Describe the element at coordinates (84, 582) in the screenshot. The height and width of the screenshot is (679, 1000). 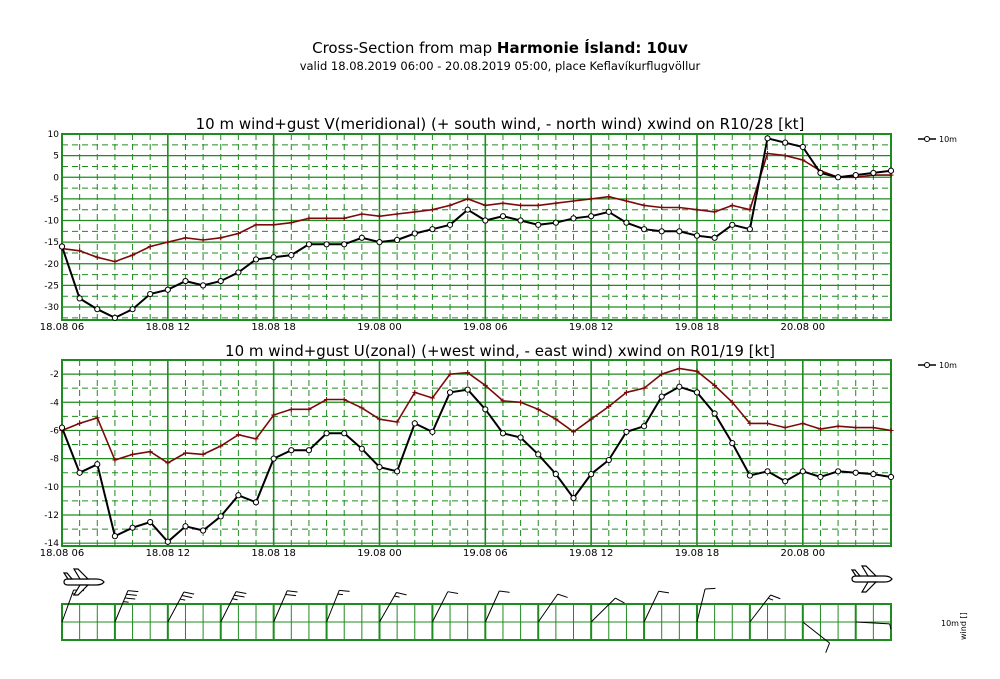
I see `airplane-fuselage` at that location.